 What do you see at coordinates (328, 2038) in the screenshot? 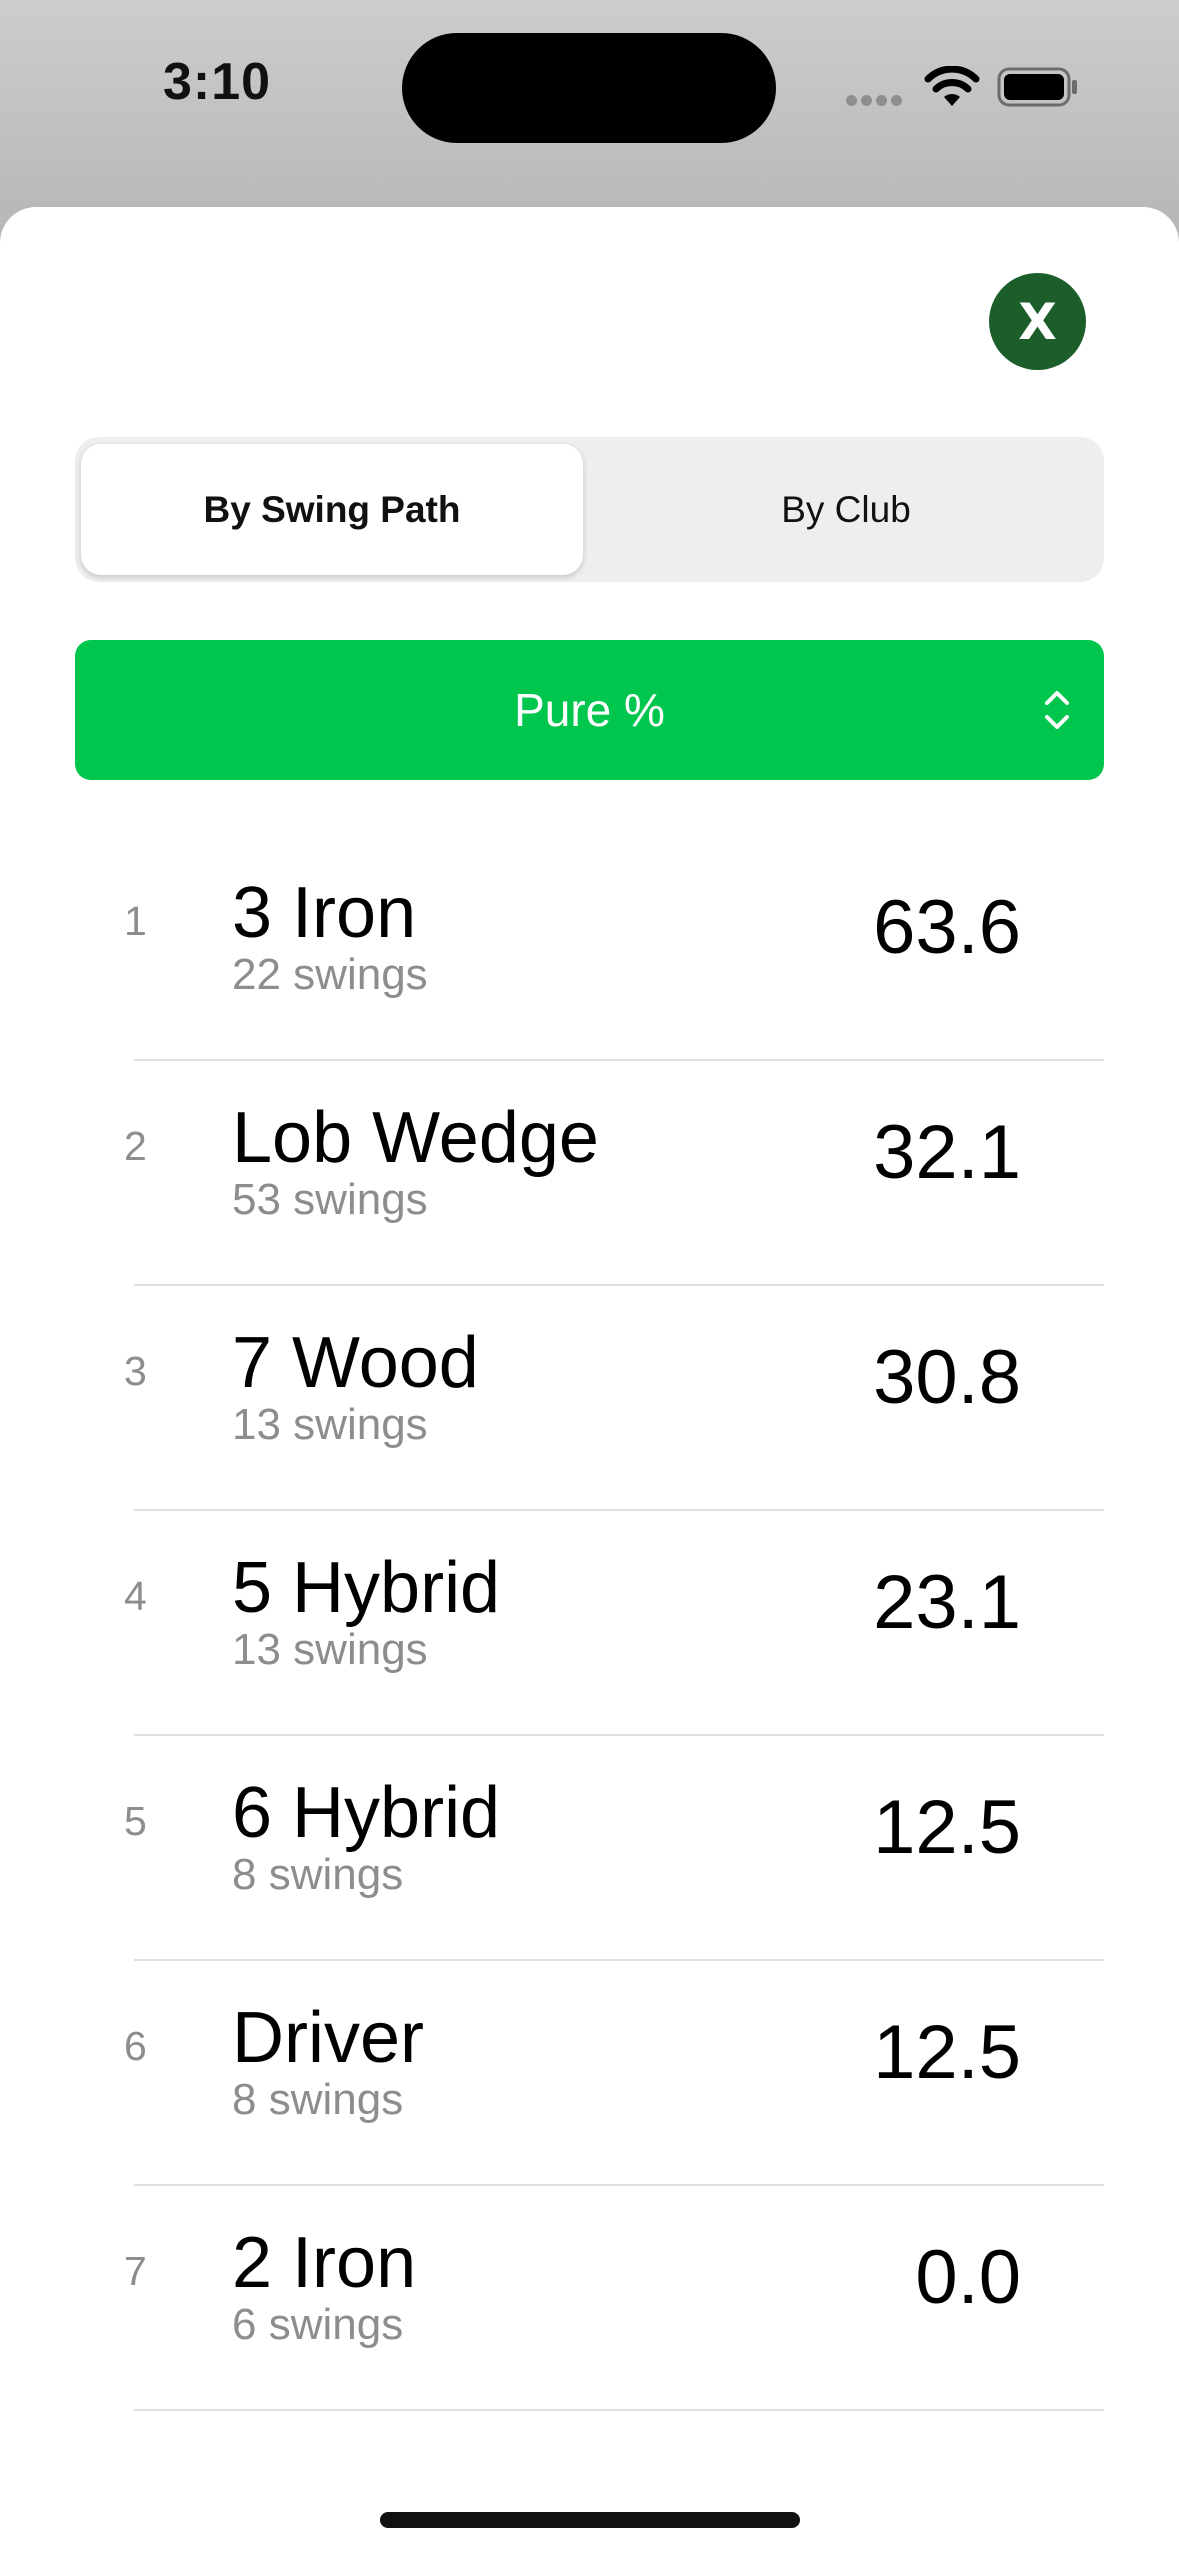
I see `club-name: Driver` at bounding box center [328, 2038].